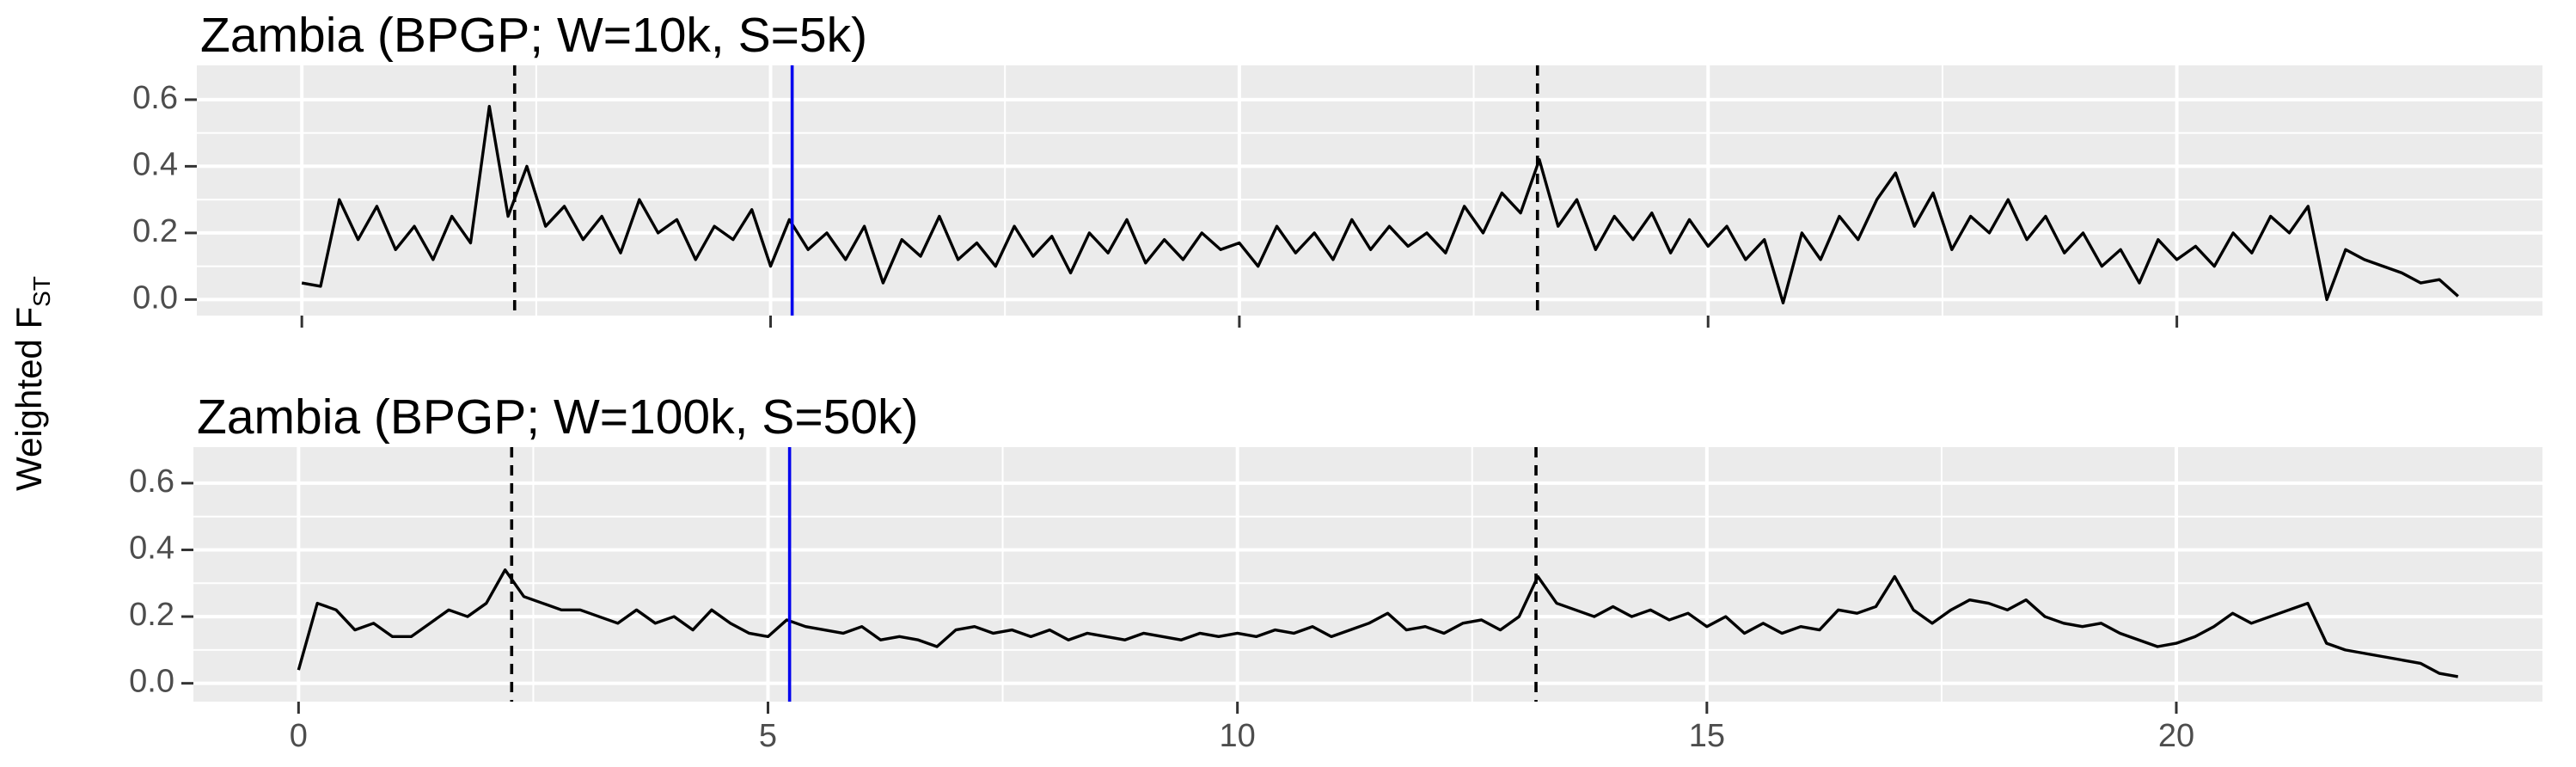 The height and width of the screenshot is (767, 2576). I want to click on x-tick-label: 20, so click(2176, 736).